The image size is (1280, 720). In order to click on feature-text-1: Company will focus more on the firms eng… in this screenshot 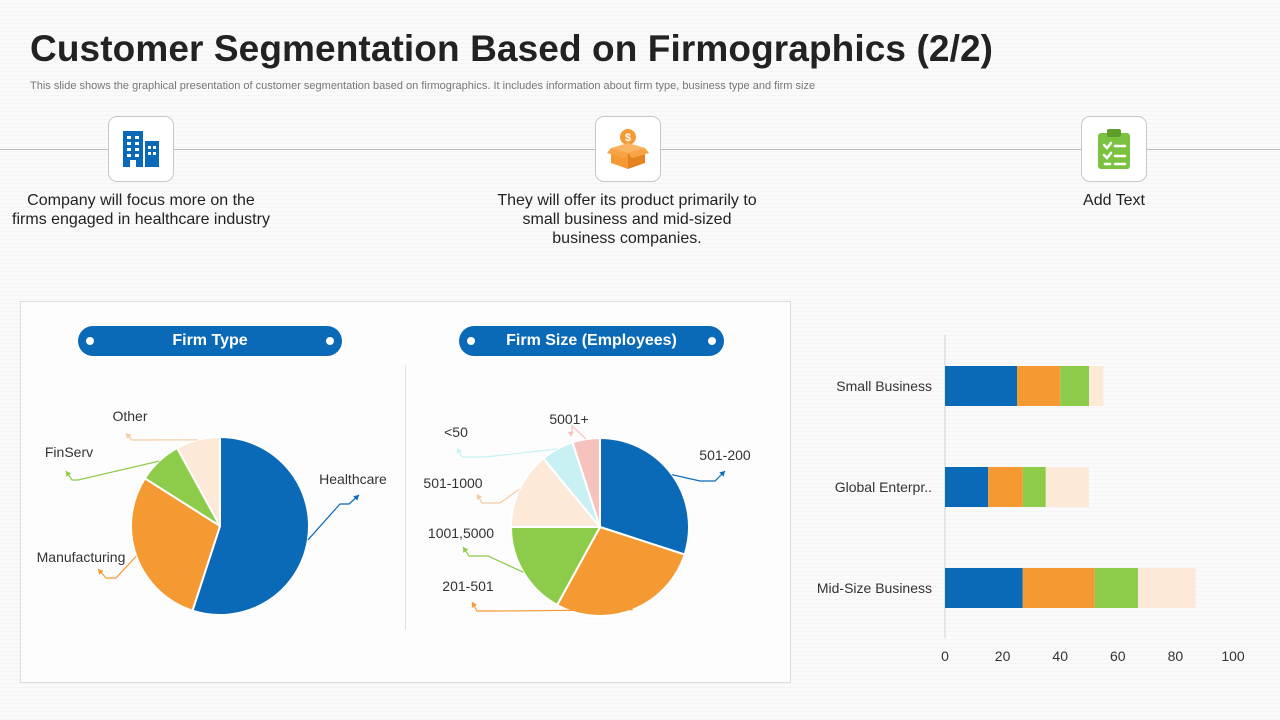, I will do `click(141, 210)`.